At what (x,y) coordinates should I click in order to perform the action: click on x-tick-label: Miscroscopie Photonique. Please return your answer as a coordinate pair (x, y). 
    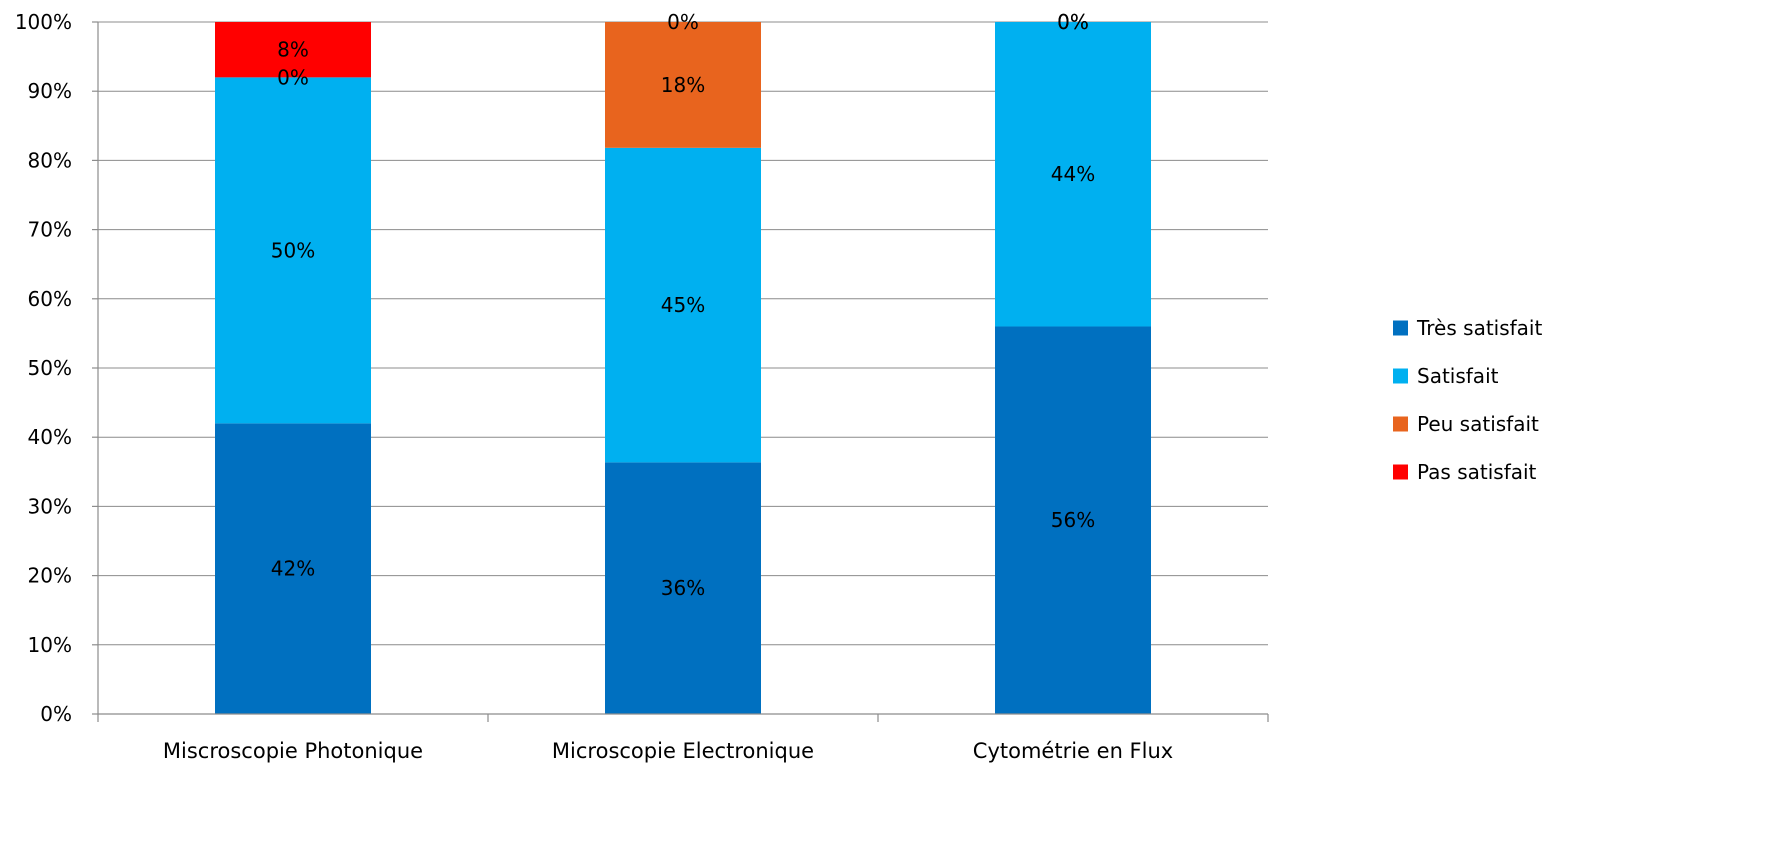
    Looking at the image, I should click on (293, 751).